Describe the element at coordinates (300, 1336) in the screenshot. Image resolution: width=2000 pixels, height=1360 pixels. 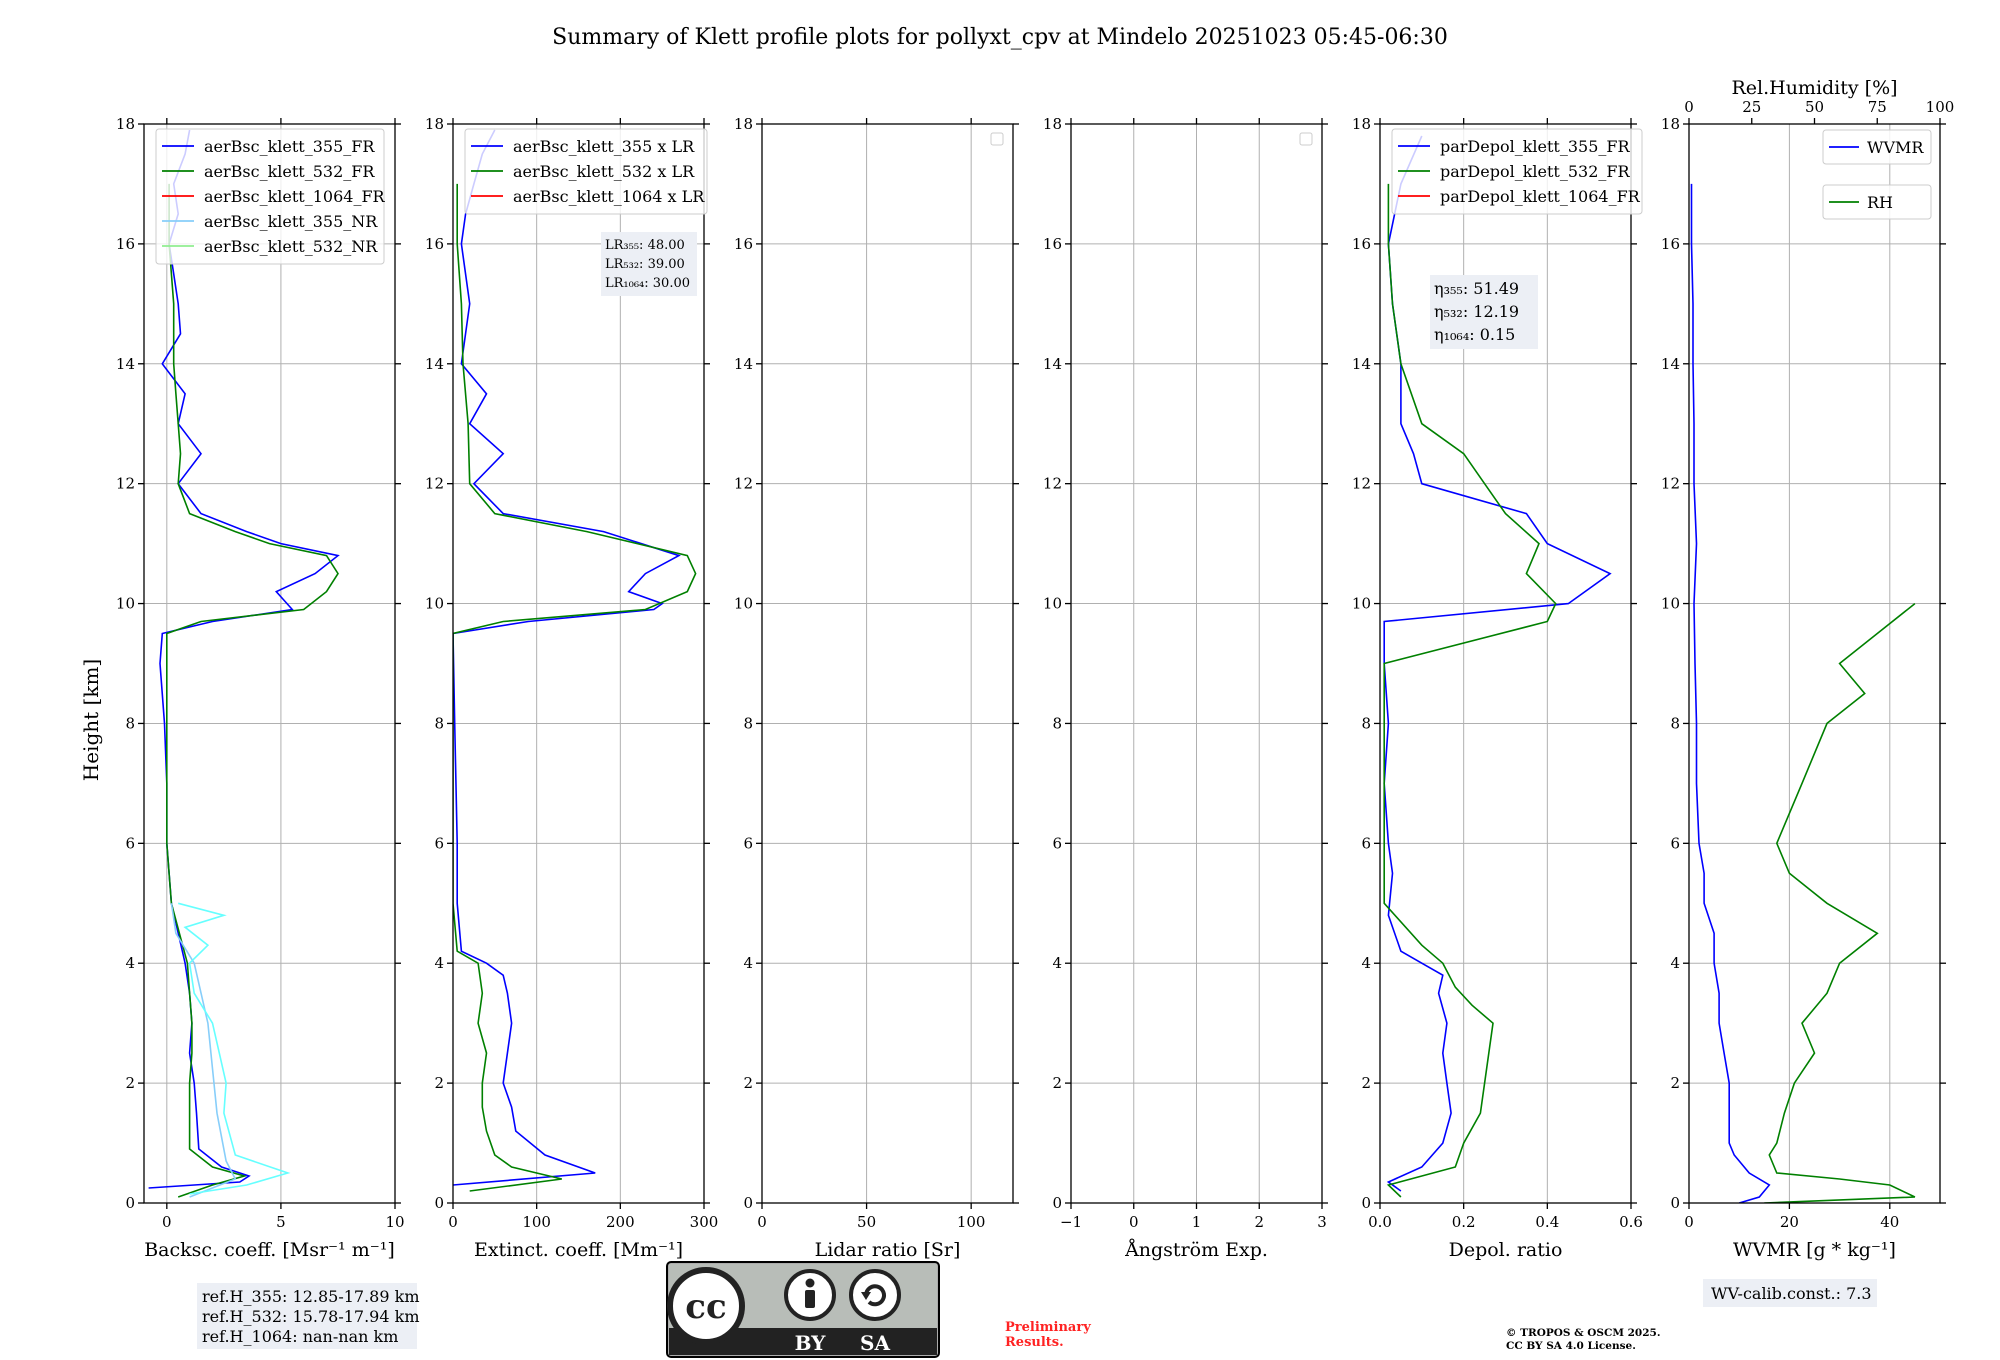
I see `ref-height-annotation: ref.H_1064: nan-nan km` at that location.